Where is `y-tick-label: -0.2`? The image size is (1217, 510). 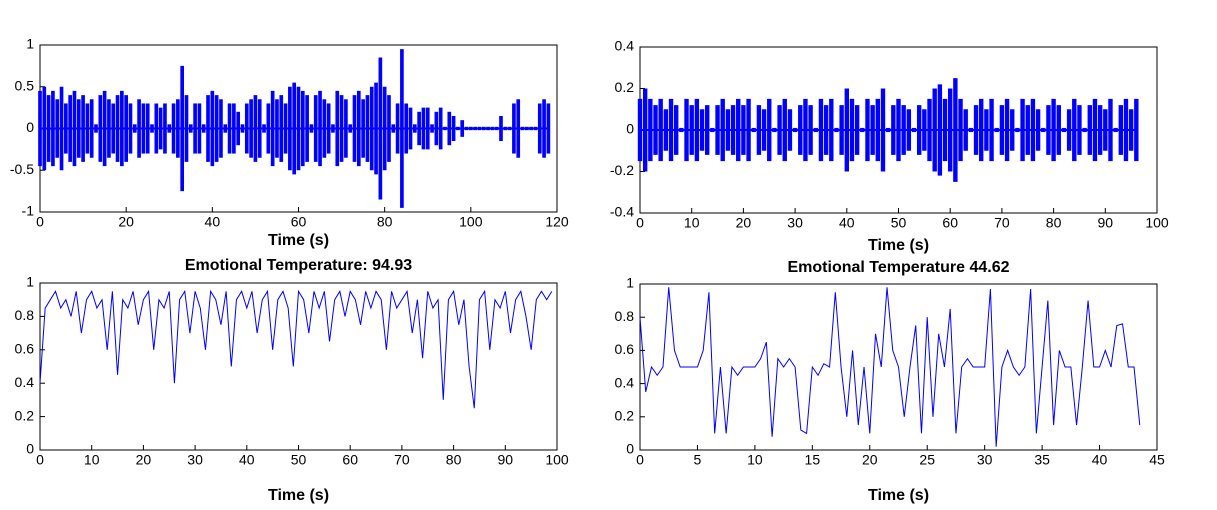 y-tick-label: -0.2 is located at coordinates (622, 170).